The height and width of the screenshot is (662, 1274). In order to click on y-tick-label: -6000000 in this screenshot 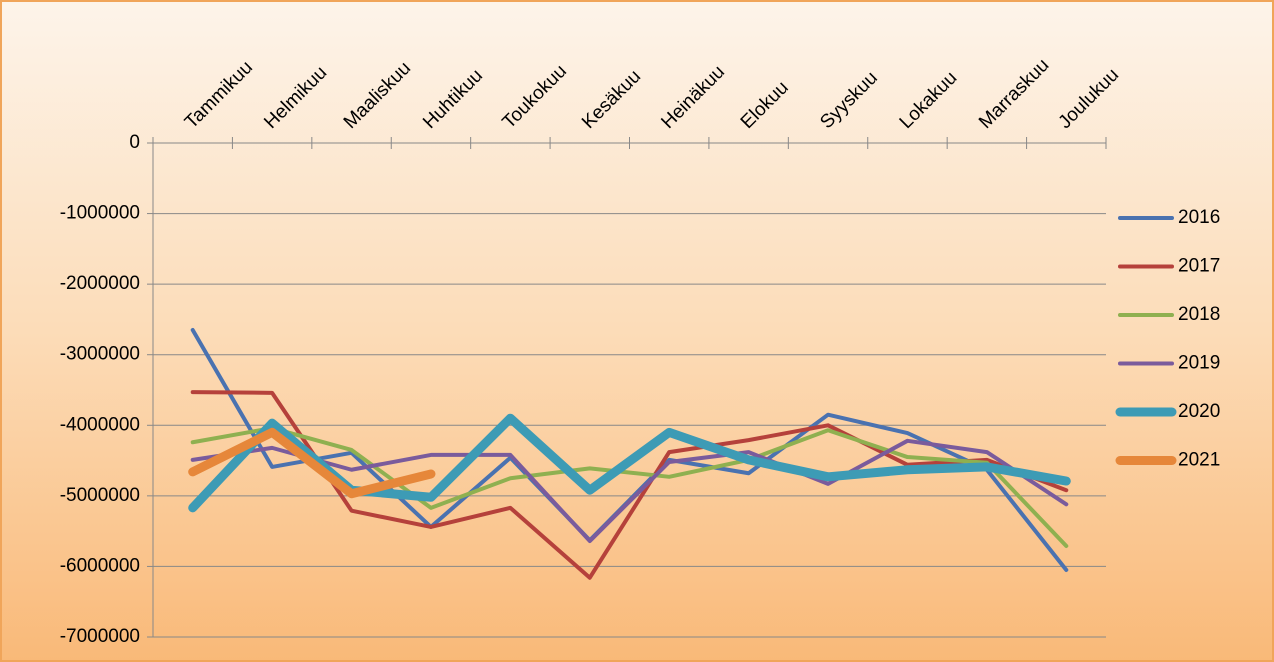, I will do `click(100, 565)`.